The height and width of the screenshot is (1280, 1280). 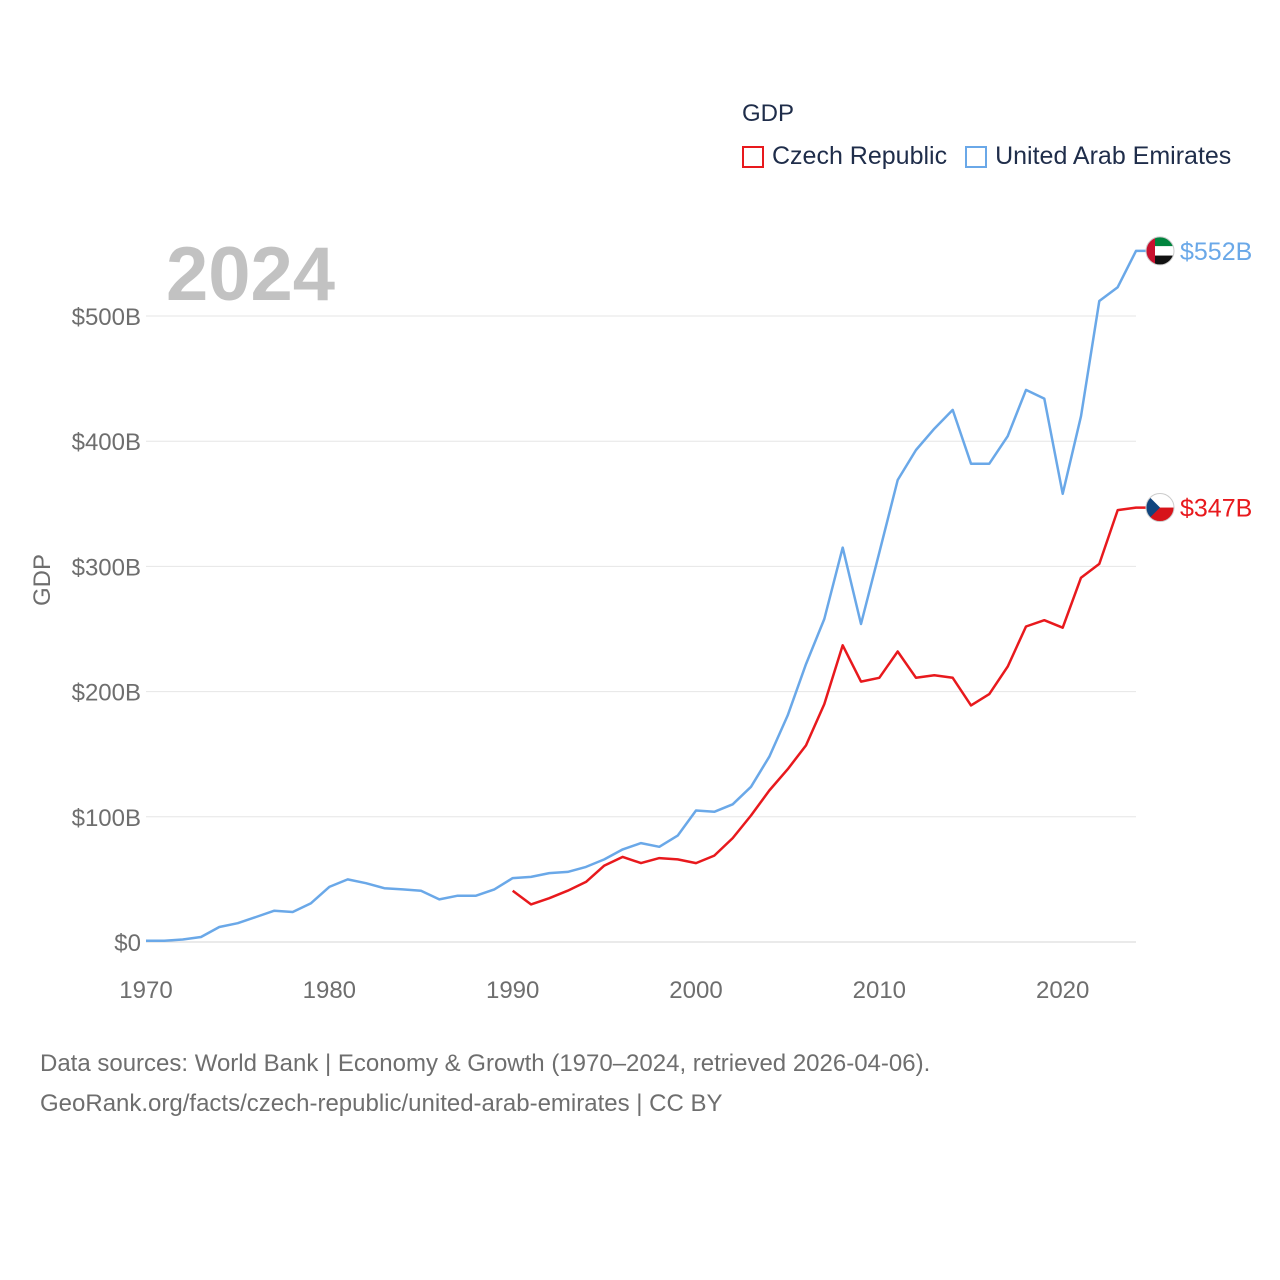 I want to click on legend-item-czech-republic: Czech Republic, so click(x=844, y=156).